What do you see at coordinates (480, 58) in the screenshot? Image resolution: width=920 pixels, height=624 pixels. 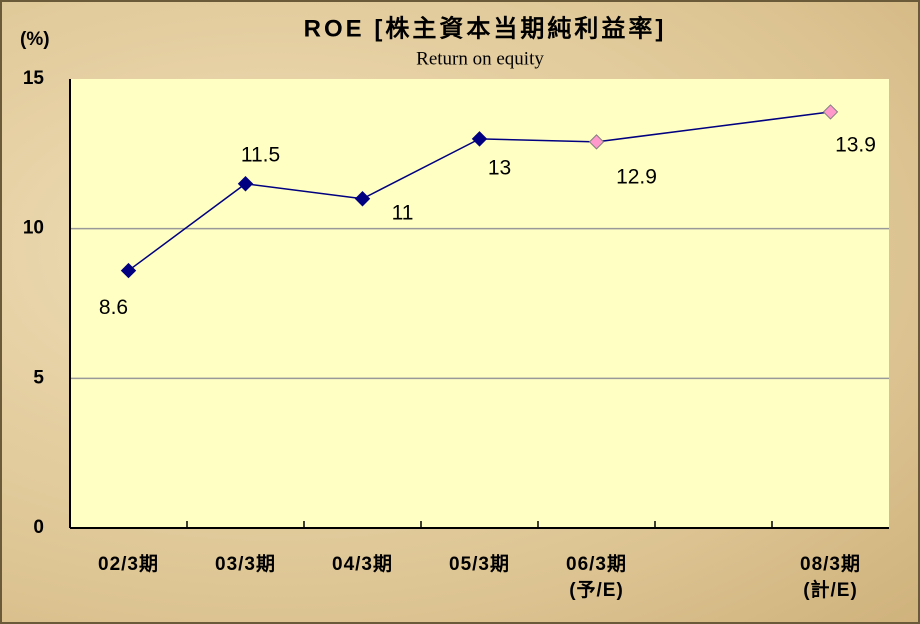 I see `chart-subtitle: Return on equity` at bounding box center [480, 58].